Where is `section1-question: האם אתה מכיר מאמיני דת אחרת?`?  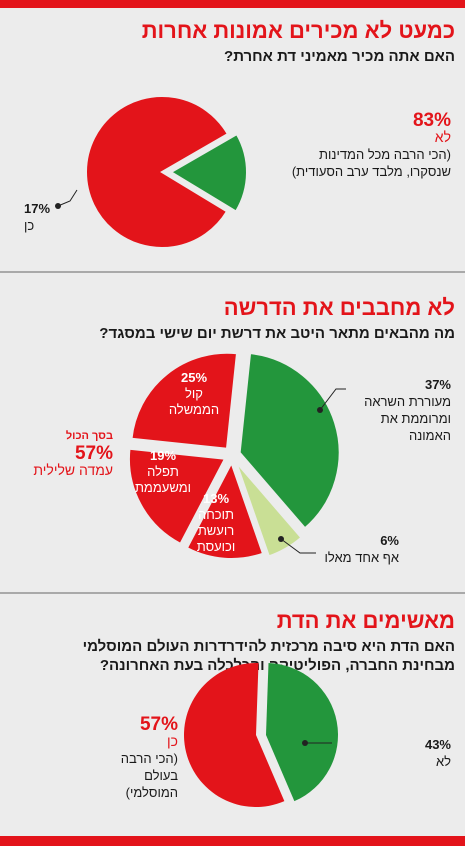 section1-question: האם אתה מכיר מאמיני דת אחרת? is located at coordinates (339, 56).